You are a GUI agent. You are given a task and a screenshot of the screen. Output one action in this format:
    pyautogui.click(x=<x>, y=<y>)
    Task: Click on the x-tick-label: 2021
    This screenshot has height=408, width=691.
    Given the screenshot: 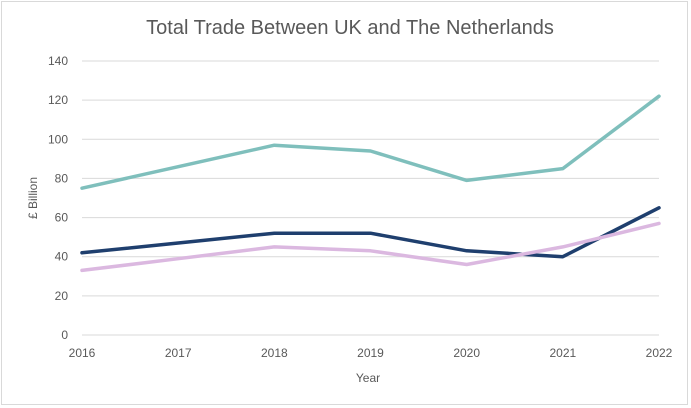 What is the action you would take?
    pyautogui.click(x=562, y=353)
    